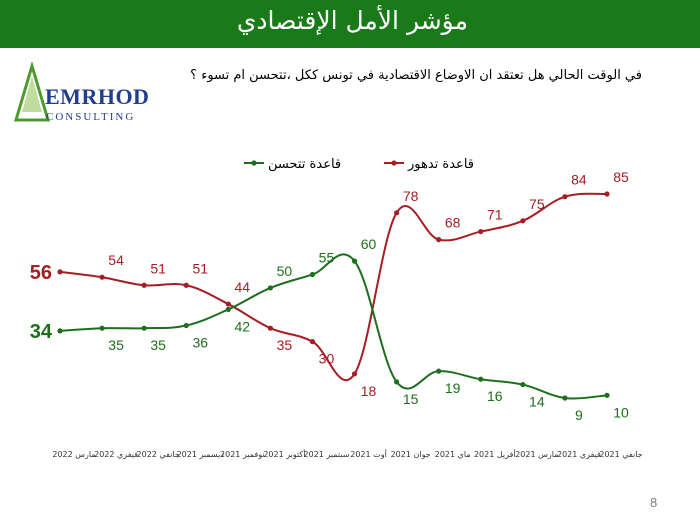 Image resolution: width=700 pixels, height=522 pixels. Describe the element at coordinates (243, 287) in the screenshot. I see `label-deteriorate-9: 44` at that location.